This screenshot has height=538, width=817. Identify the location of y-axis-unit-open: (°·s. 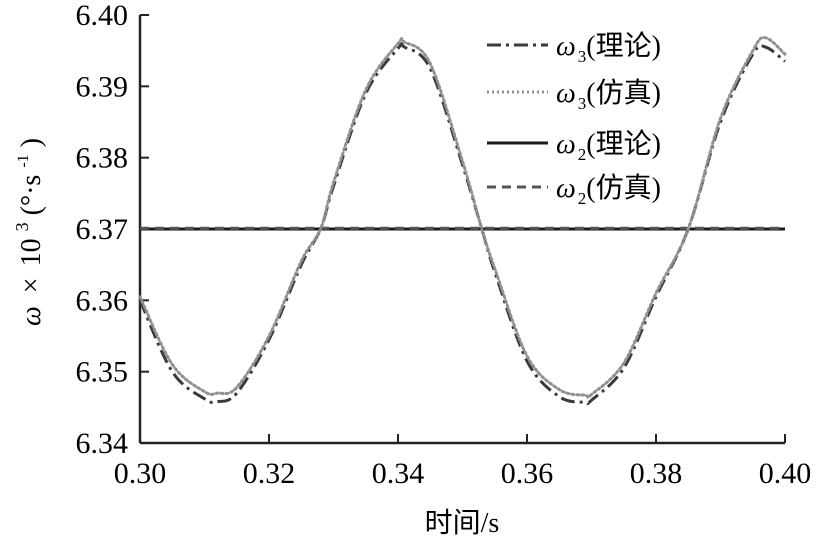
(31, 195).